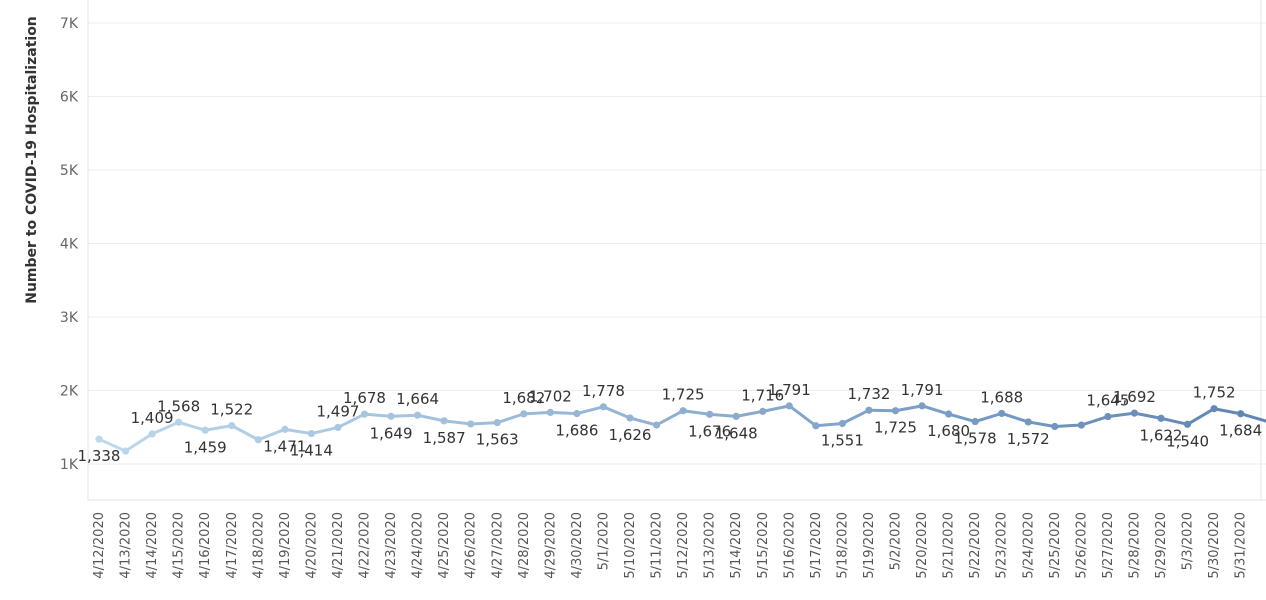 The image size is (1266, 600). What do you see at coordinates (285, 545) in the screenshot?
I see `x-tick-label: 4/19/2020` at bounding box center [285, 545].